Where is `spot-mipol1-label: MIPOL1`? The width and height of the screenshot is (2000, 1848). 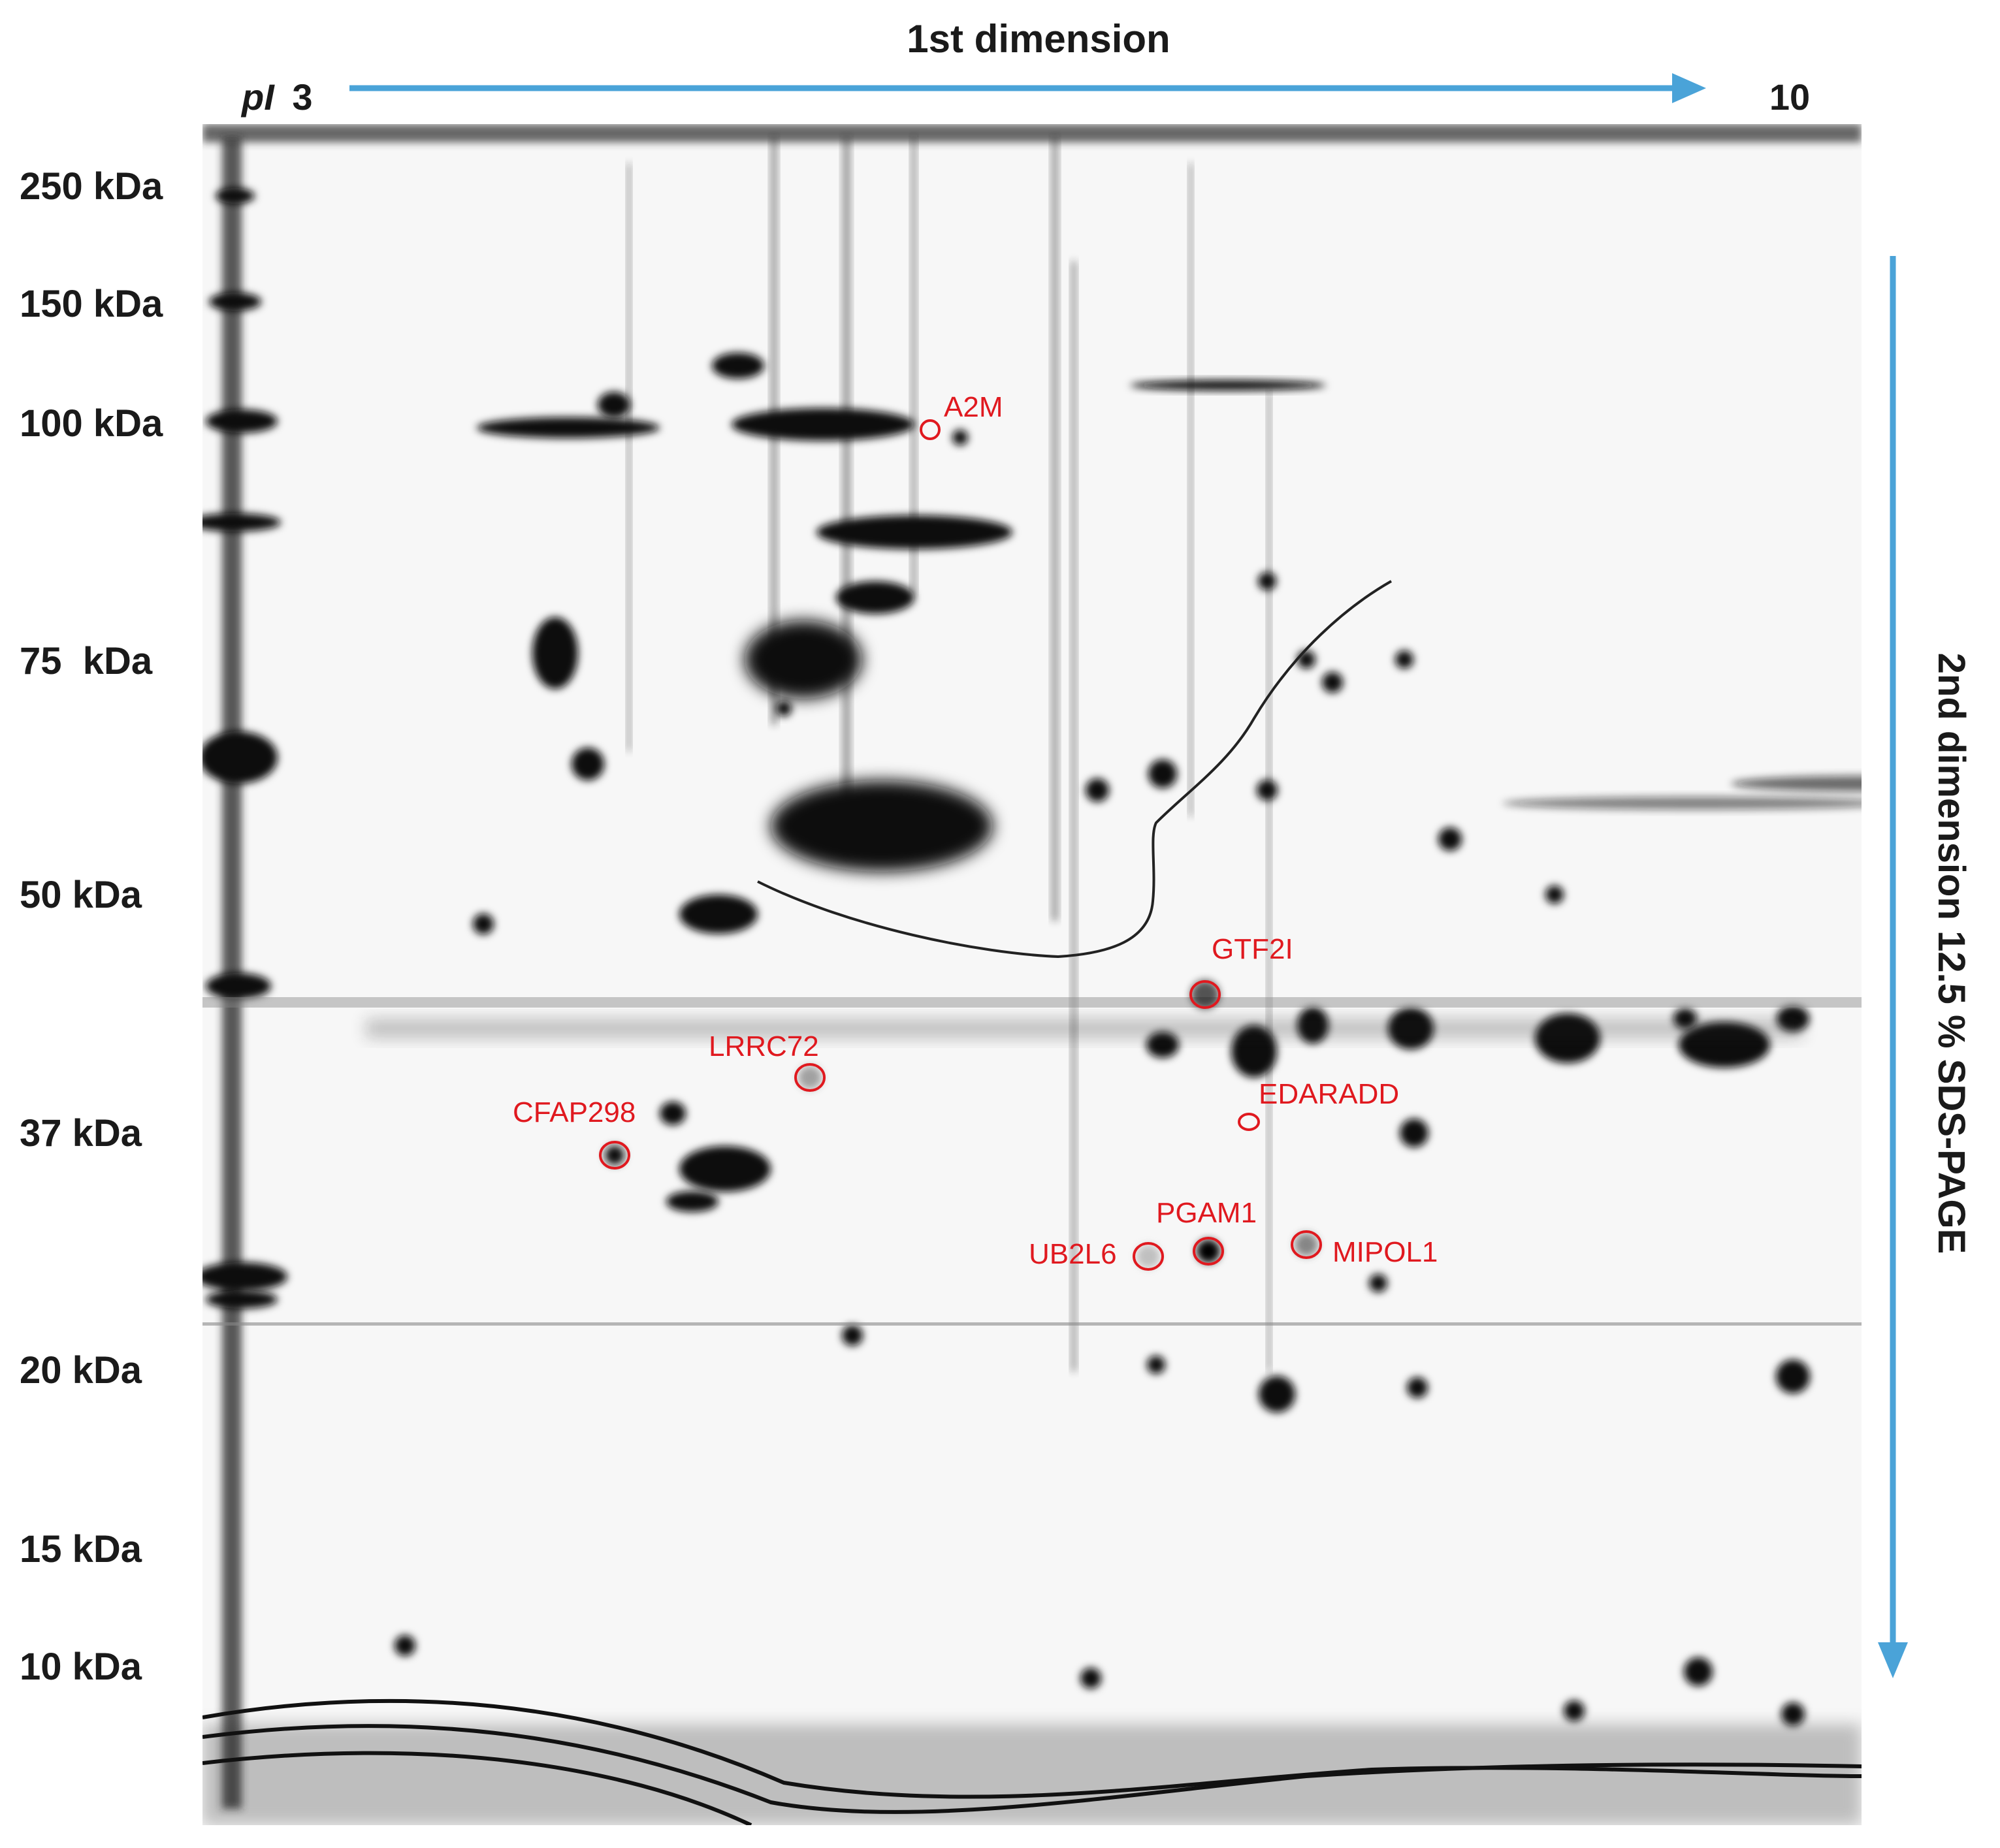
spot-mipol1-label: MIPOL1 is located at coordinates (1385, 1252).